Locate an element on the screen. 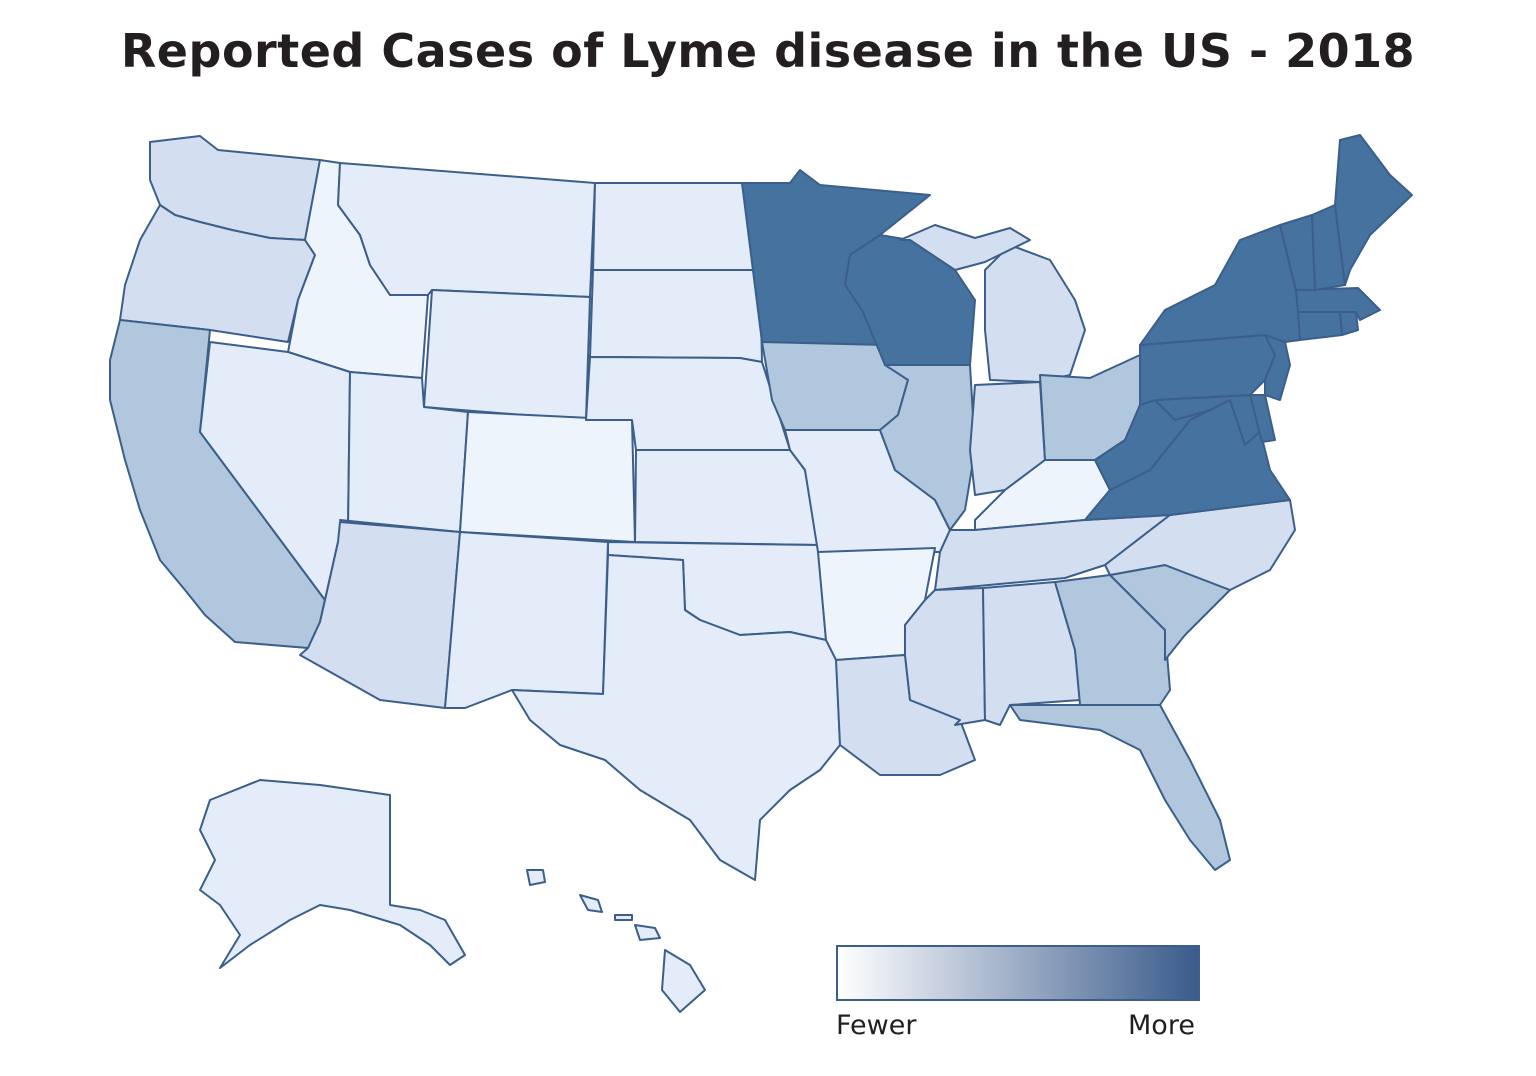 The width and height of the screenshot is (1536, 1076). state-wi is located at coordinates (910, 300).